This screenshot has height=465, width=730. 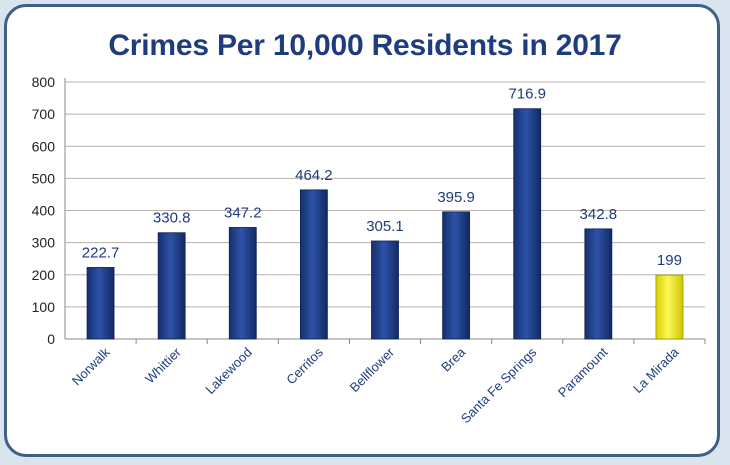 What do you see at coordinates (365, 45) in the screenshot?
I see `chart-title: Crimes Per 10,000 Residents in 2017` at bounding box center [365, 45].